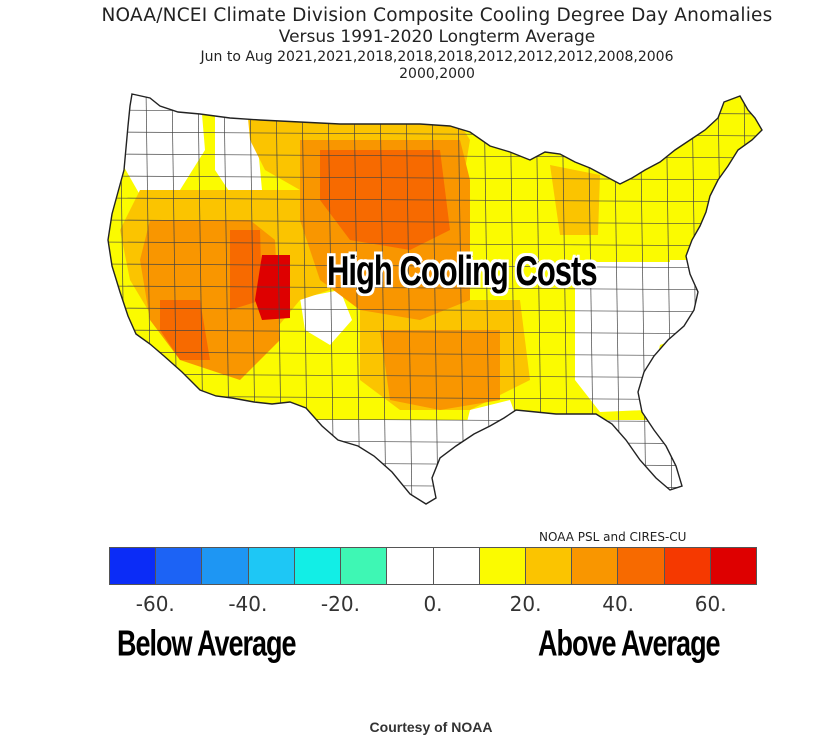  Describe the element at coordinates (613, 537) in the screenshot. I see `psl-credit: NOAA PSL and CIRES-CU` at that location.